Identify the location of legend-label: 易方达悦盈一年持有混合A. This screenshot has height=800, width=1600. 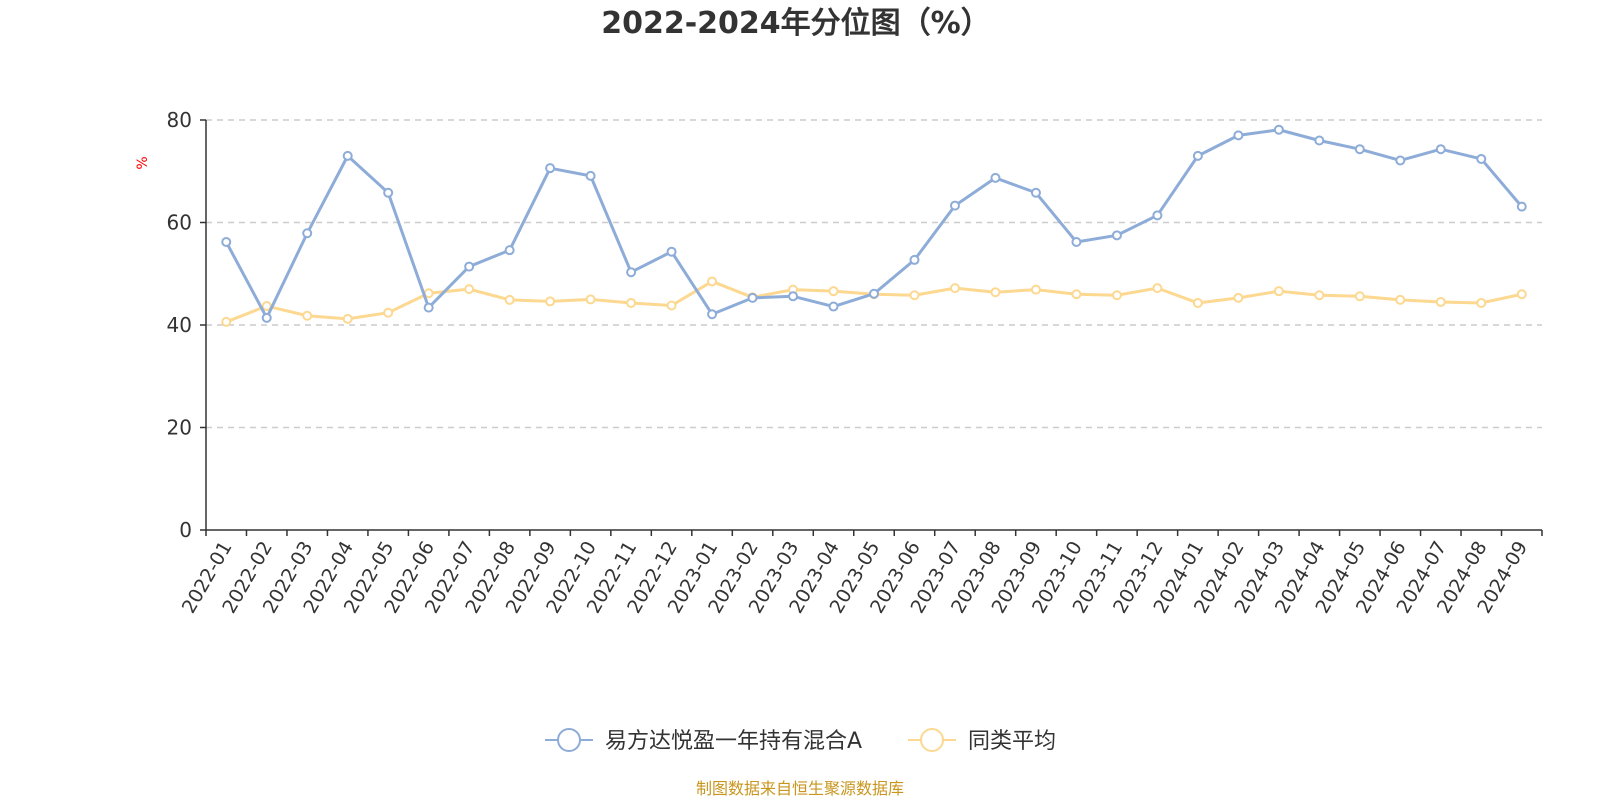
(733, 741).